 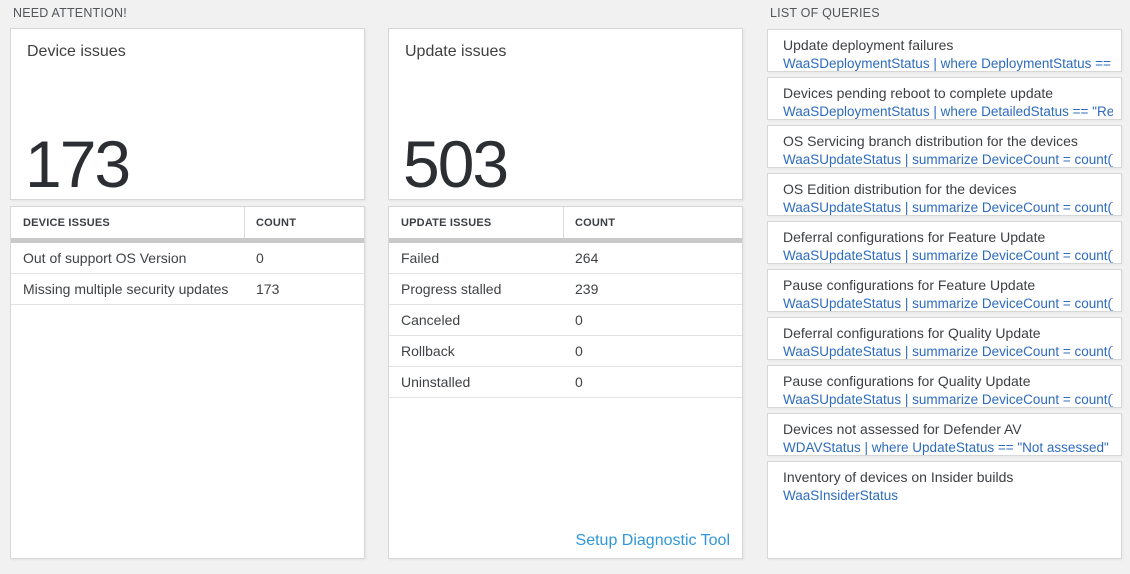 What do you see at coordinates (898, 477) in the screenshot?
I see `query-title: Inventory of devices on Insider builds` at bounding box center [898, 477].